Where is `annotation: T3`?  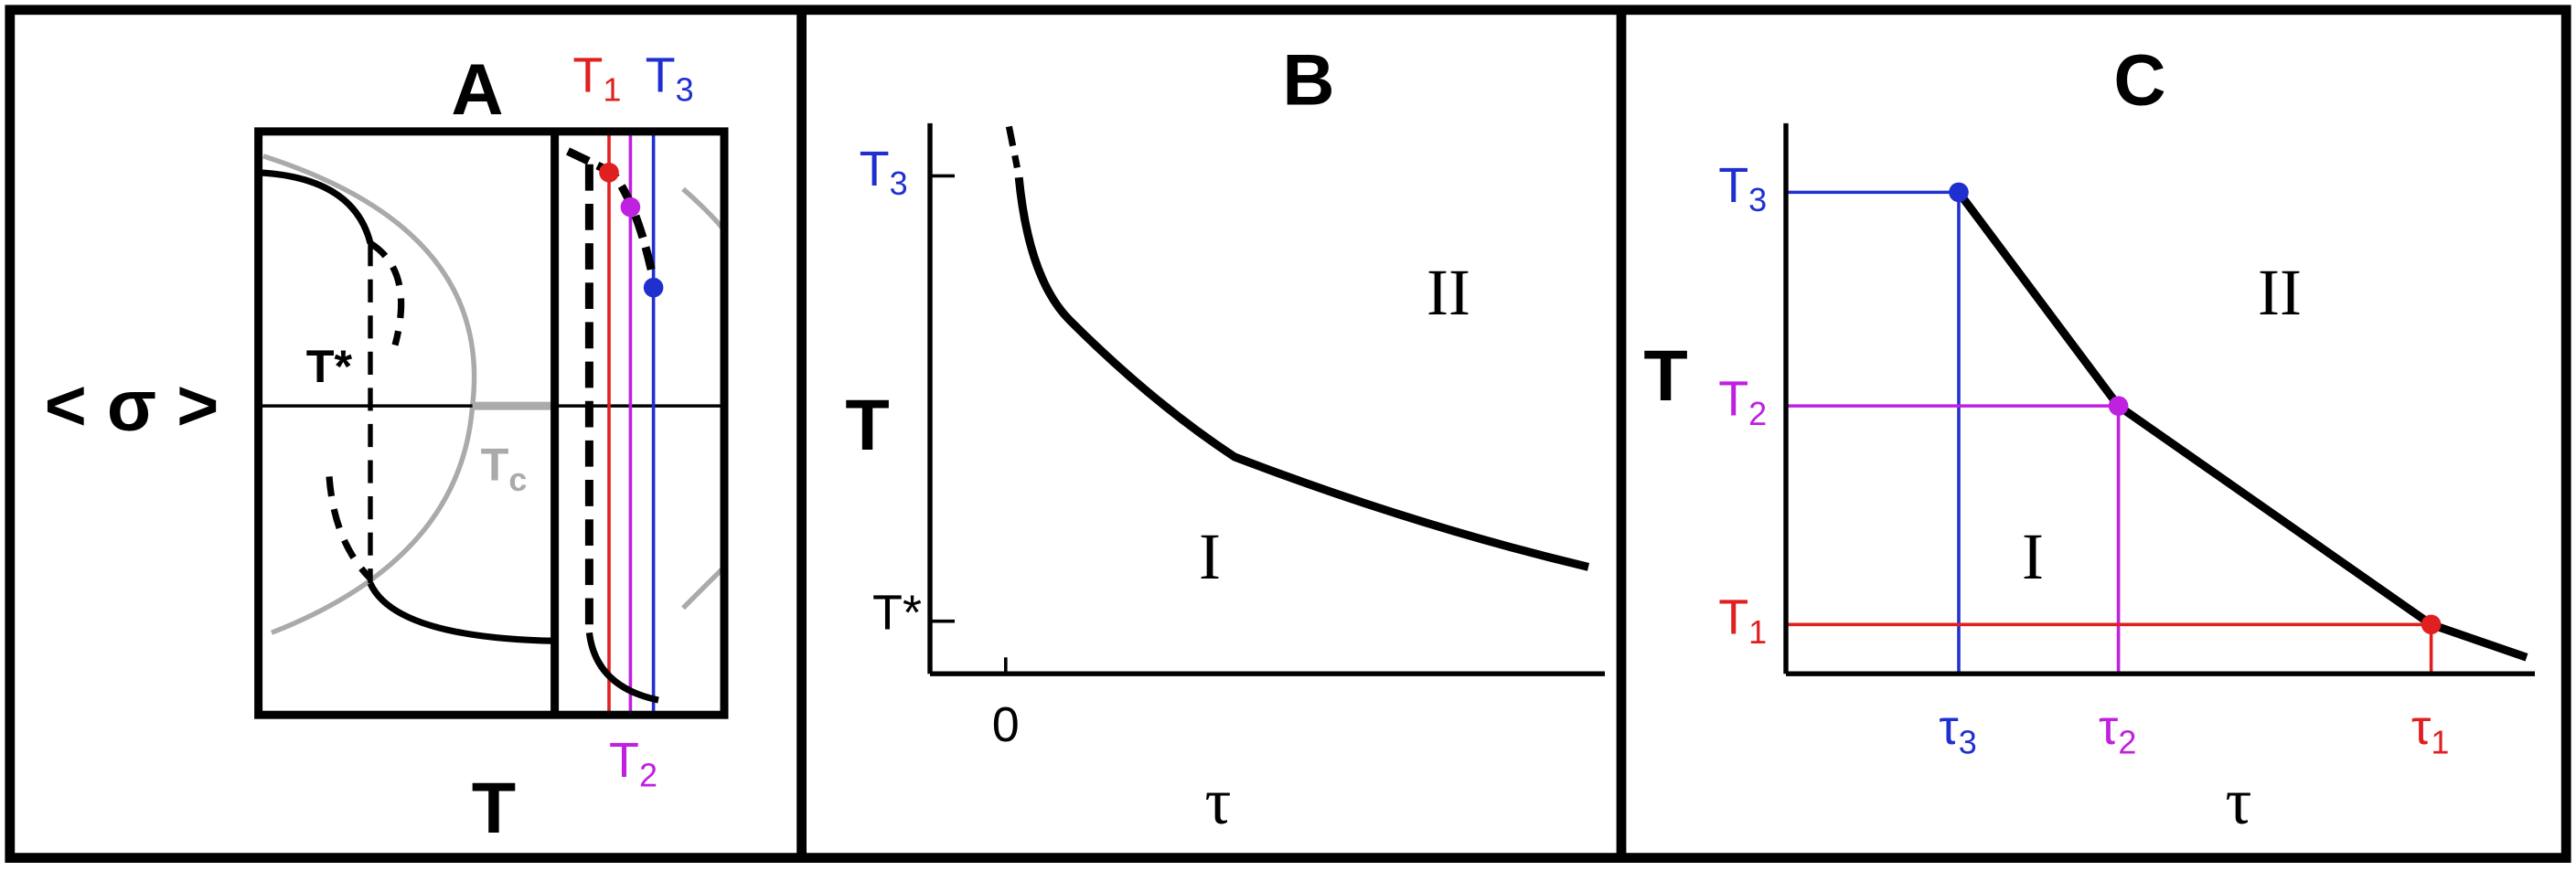
annotation: T3 is located at coordinates (670, 78).